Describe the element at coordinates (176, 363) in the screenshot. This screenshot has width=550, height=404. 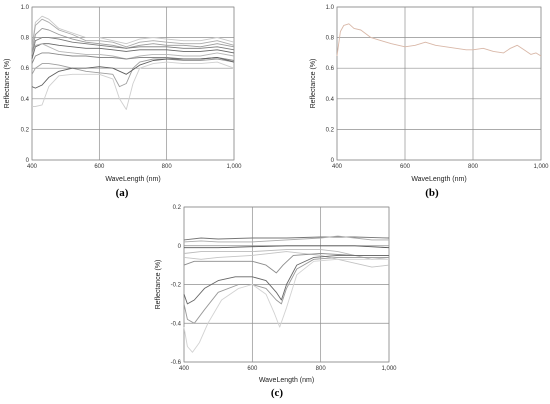
I see `y-tick-label: -0.6` at that location.